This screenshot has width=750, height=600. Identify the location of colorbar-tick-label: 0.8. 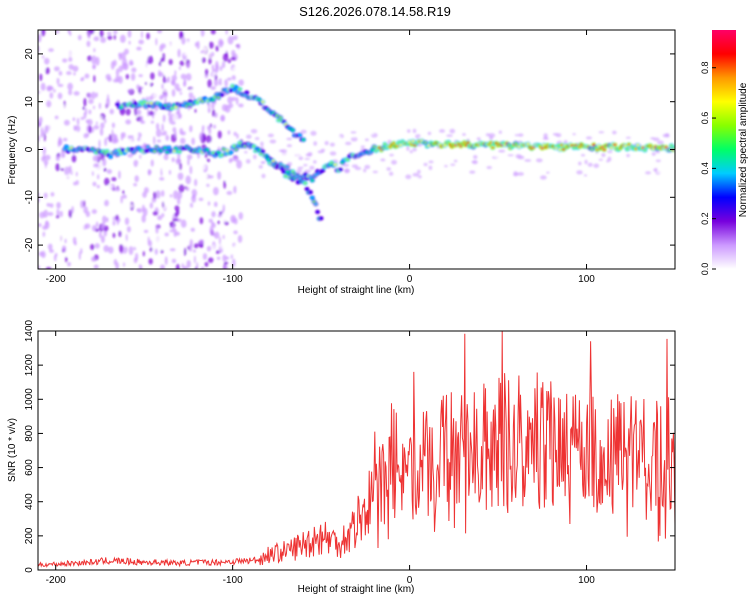
(705, 67).